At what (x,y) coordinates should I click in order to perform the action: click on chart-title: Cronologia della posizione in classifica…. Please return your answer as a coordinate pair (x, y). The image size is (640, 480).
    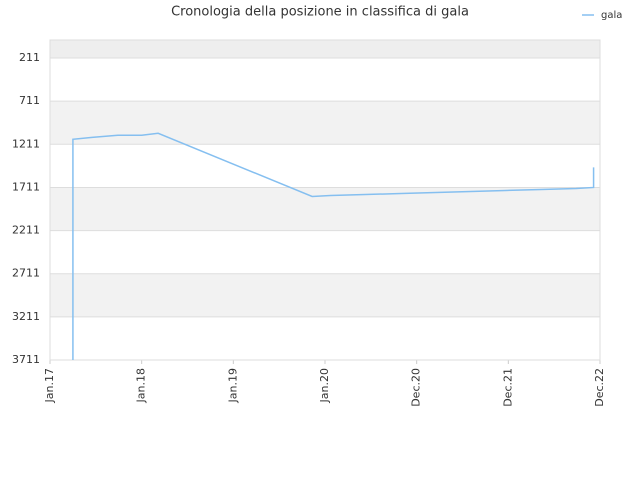
    Looking at the image, I should click on (320, 12).